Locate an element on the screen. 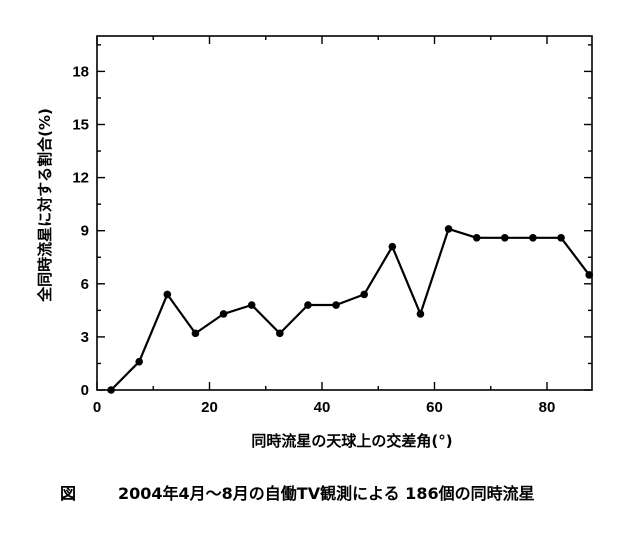  y-tick-label: 12 is located at coordinates (80, 178).